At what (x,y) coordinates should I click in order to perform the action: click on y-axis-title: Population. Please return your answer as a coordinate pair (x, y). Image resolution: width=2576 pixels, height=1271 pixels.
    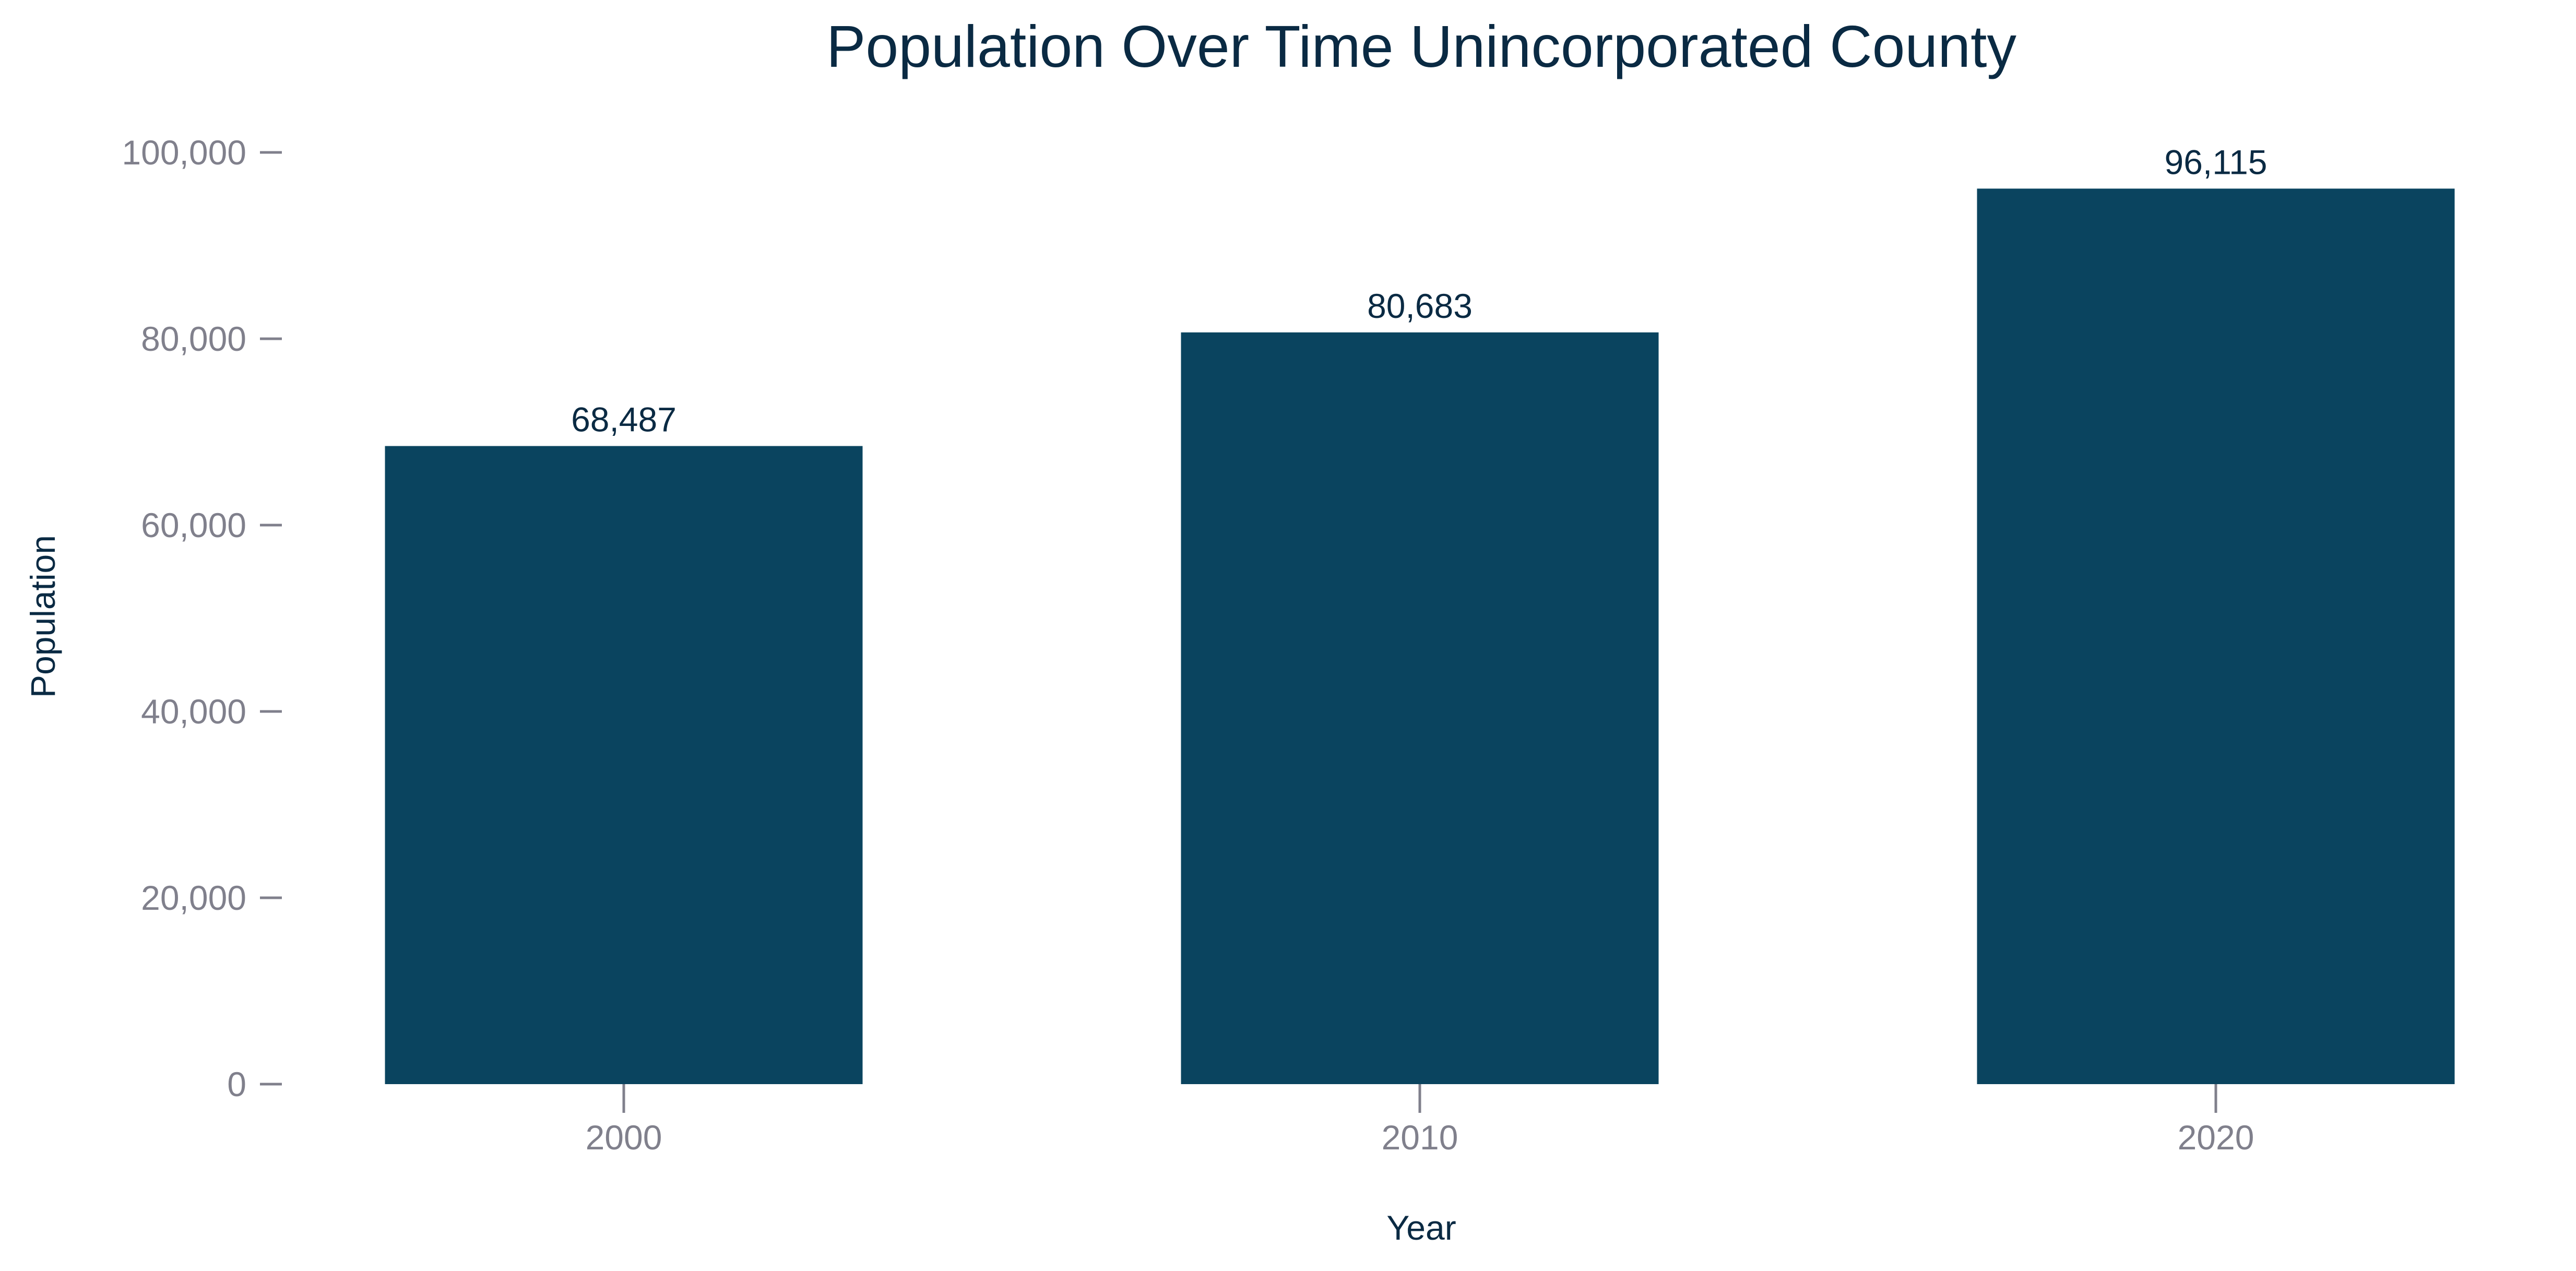
    Looking at the image, I should click on (42, 616).